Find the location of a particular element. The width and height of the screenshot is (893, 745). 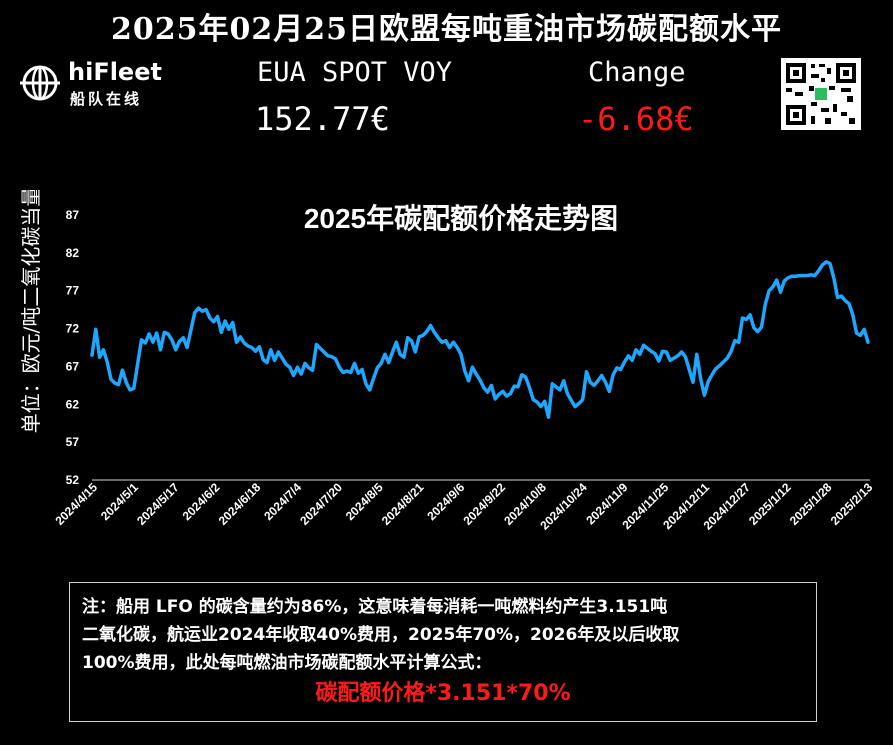

page-title: 2025年02月25日欧盟每吨重油市场碳配额水平 is located at coordinates (446, 29).